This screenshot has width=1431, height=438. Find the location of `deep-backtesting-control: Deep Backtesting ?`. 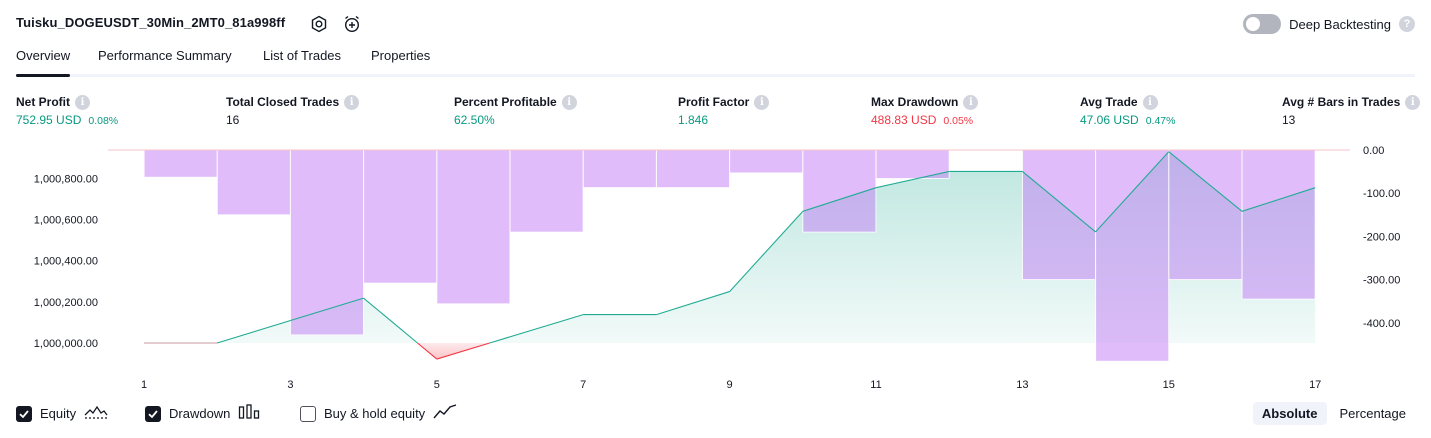

deep-backtesting-control: Deep Backtesting ? is located at coordinates (1329, 24).